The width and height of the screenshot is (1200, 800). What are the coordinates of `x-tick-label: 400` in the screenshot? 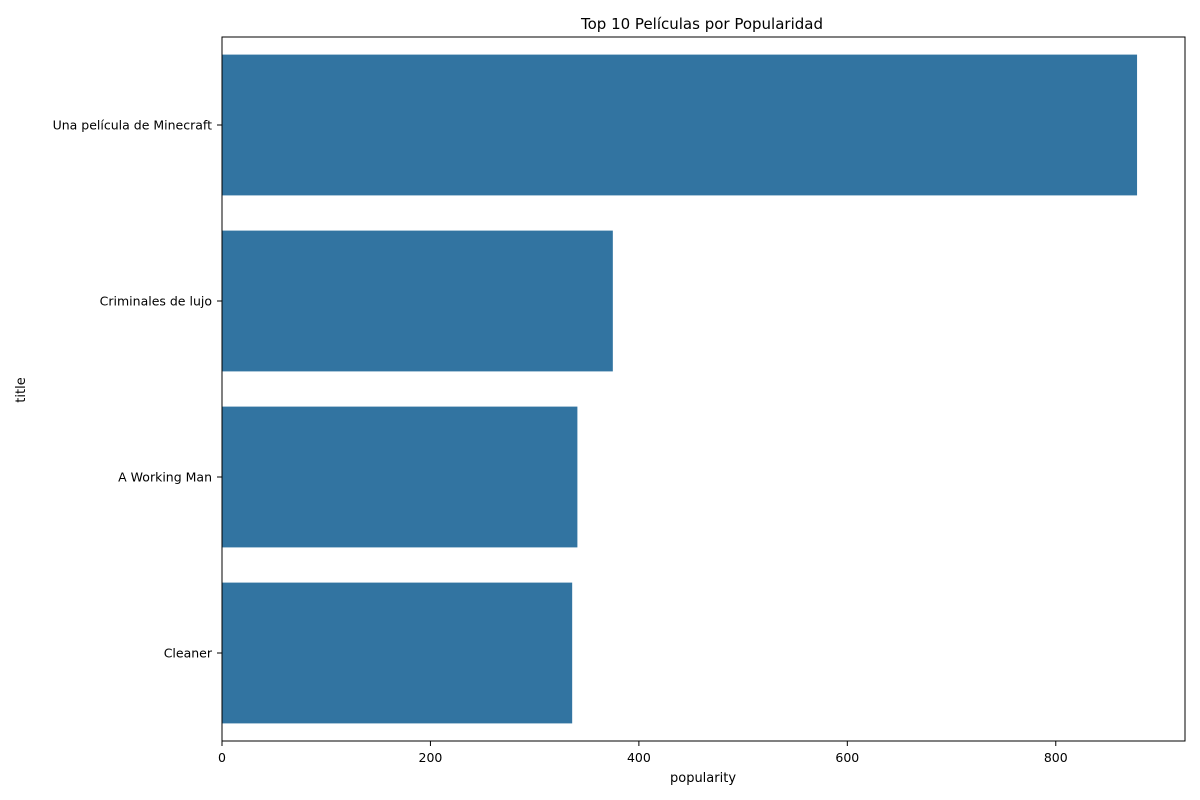 It's located at (639, 757).